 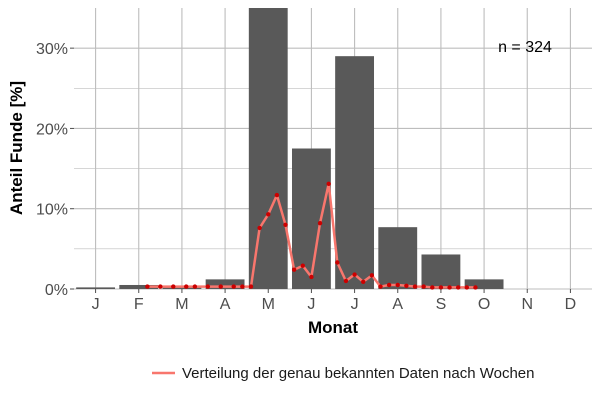 I want to click on y-tick-label: 30%, so click(x=52, y=49).